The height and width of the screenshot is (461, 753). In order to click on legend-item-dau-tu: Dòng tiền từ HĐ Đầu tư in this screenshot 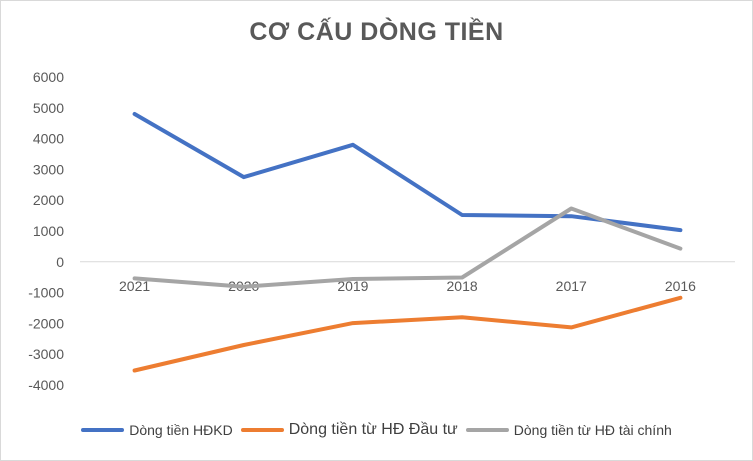, I will do `click(349, 430)`.